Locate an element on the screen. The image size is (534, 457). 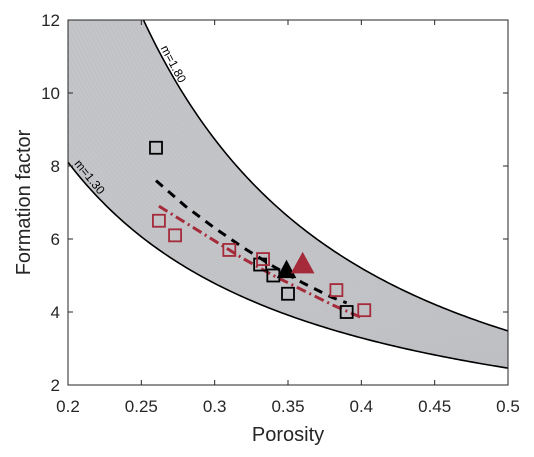
y-tick-label: 6 is located at coordinates (55, 239).